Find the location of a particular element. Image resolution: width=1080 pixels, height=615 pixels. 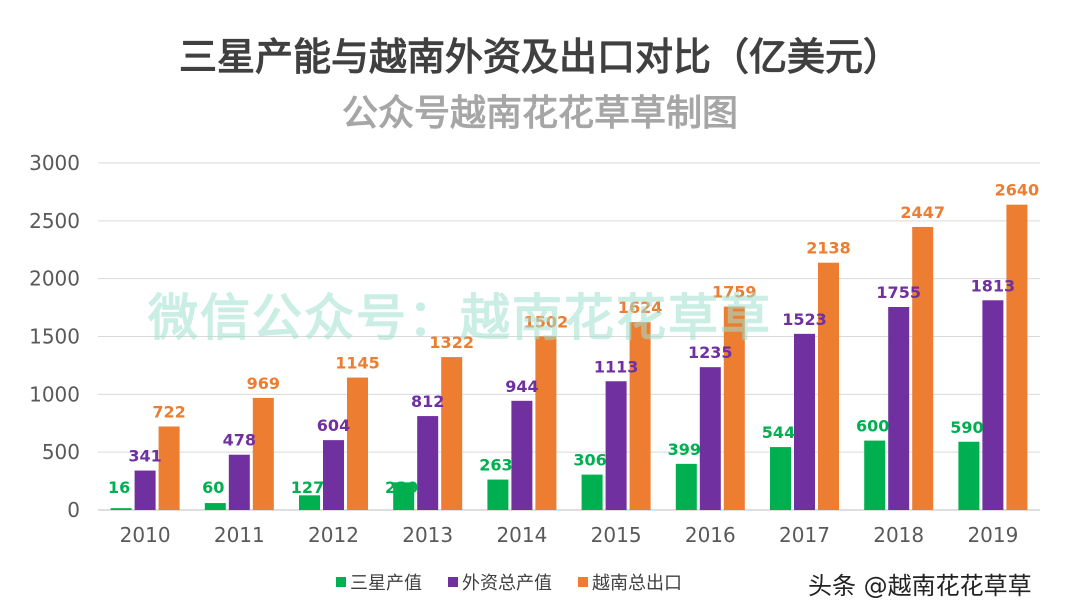

data-label: 969 is located at coordinates (263, 383).